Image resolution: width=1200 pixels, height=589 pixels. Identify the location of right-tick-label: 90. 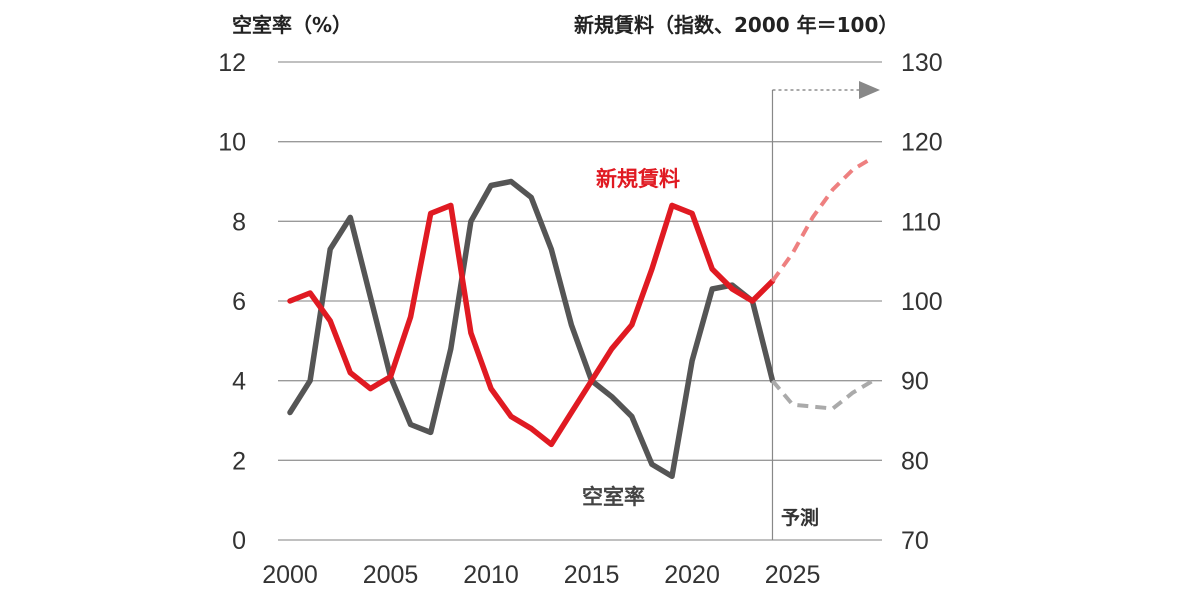
(915, 382).